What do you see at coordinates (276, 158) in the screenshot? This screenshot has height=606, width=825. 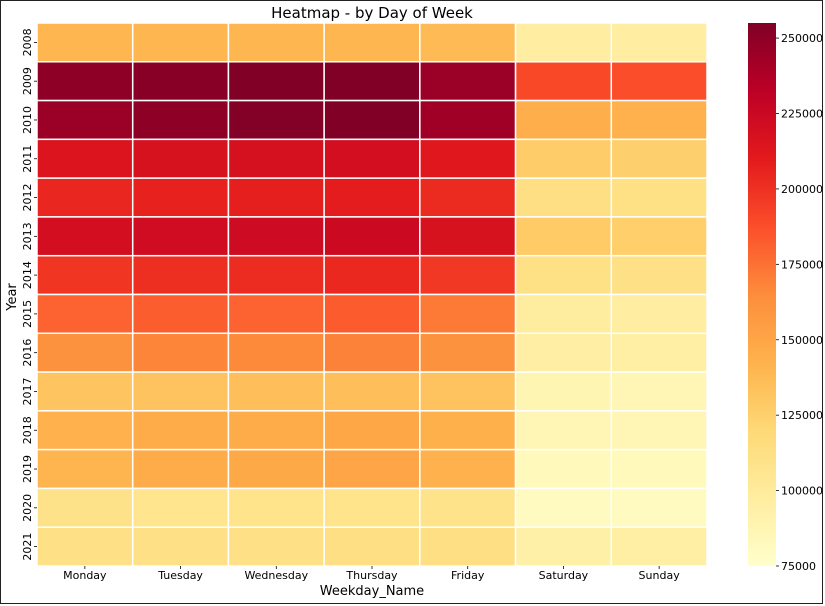 I see `heatmap-cell-2011-wednesday` at bounding box center [276, 158].